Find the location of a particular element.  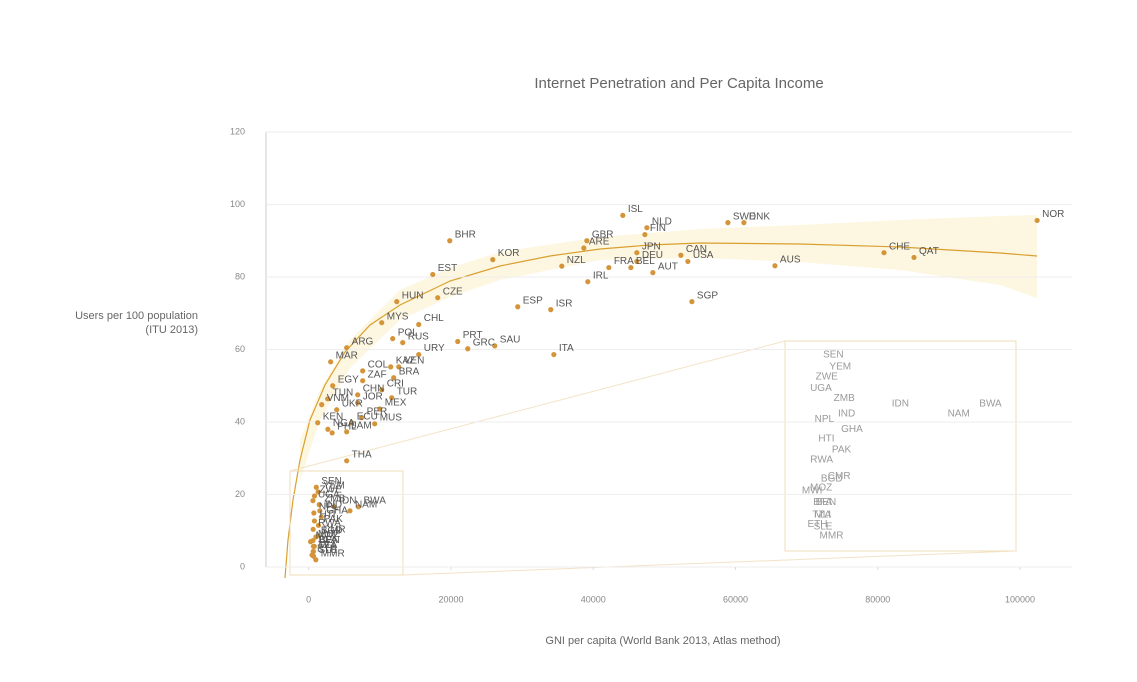

point-label: TZA is located at coordinates (327, 545).